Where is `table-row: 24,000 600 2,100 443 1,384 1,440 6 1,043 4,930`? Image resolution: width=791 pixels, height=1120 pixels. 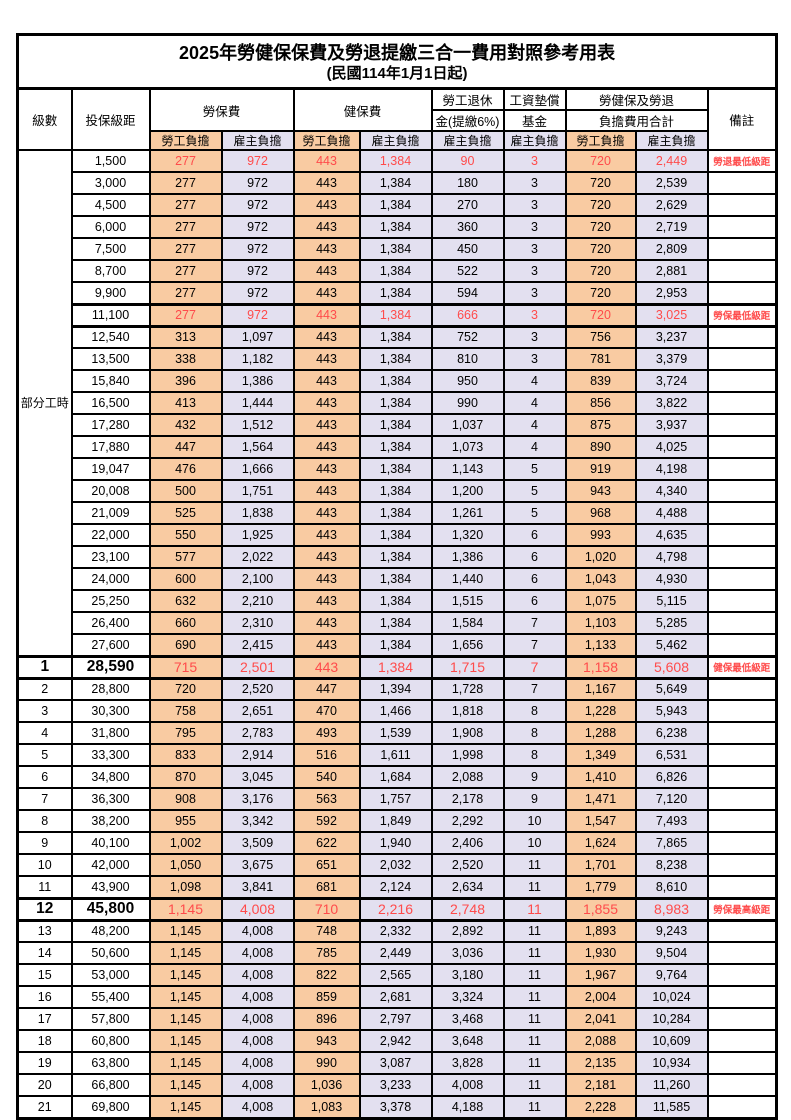
table-row: 24,000 600 2,100 443 1,384 1,440 6 1,043 4,930 is located at coordinates (398, 579).